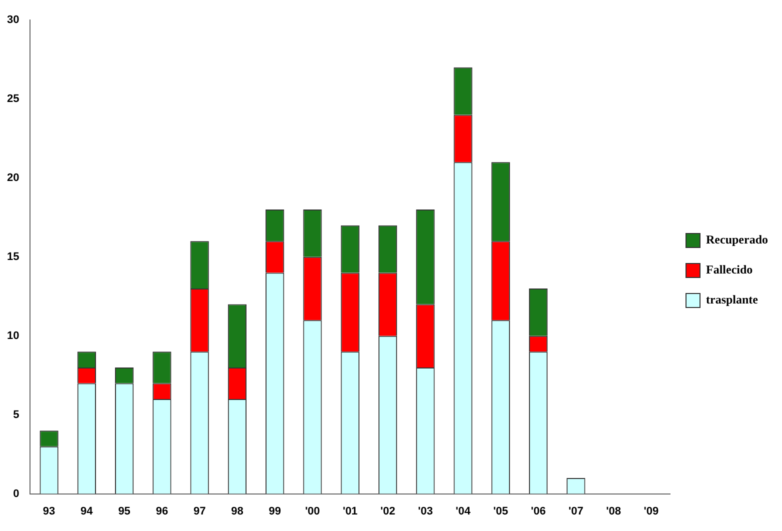 This screenshot has width=782, height=531. Describe the element at coordinates (737, 239) in the screenshot. I see `legend-label: Recuperado` at that location.